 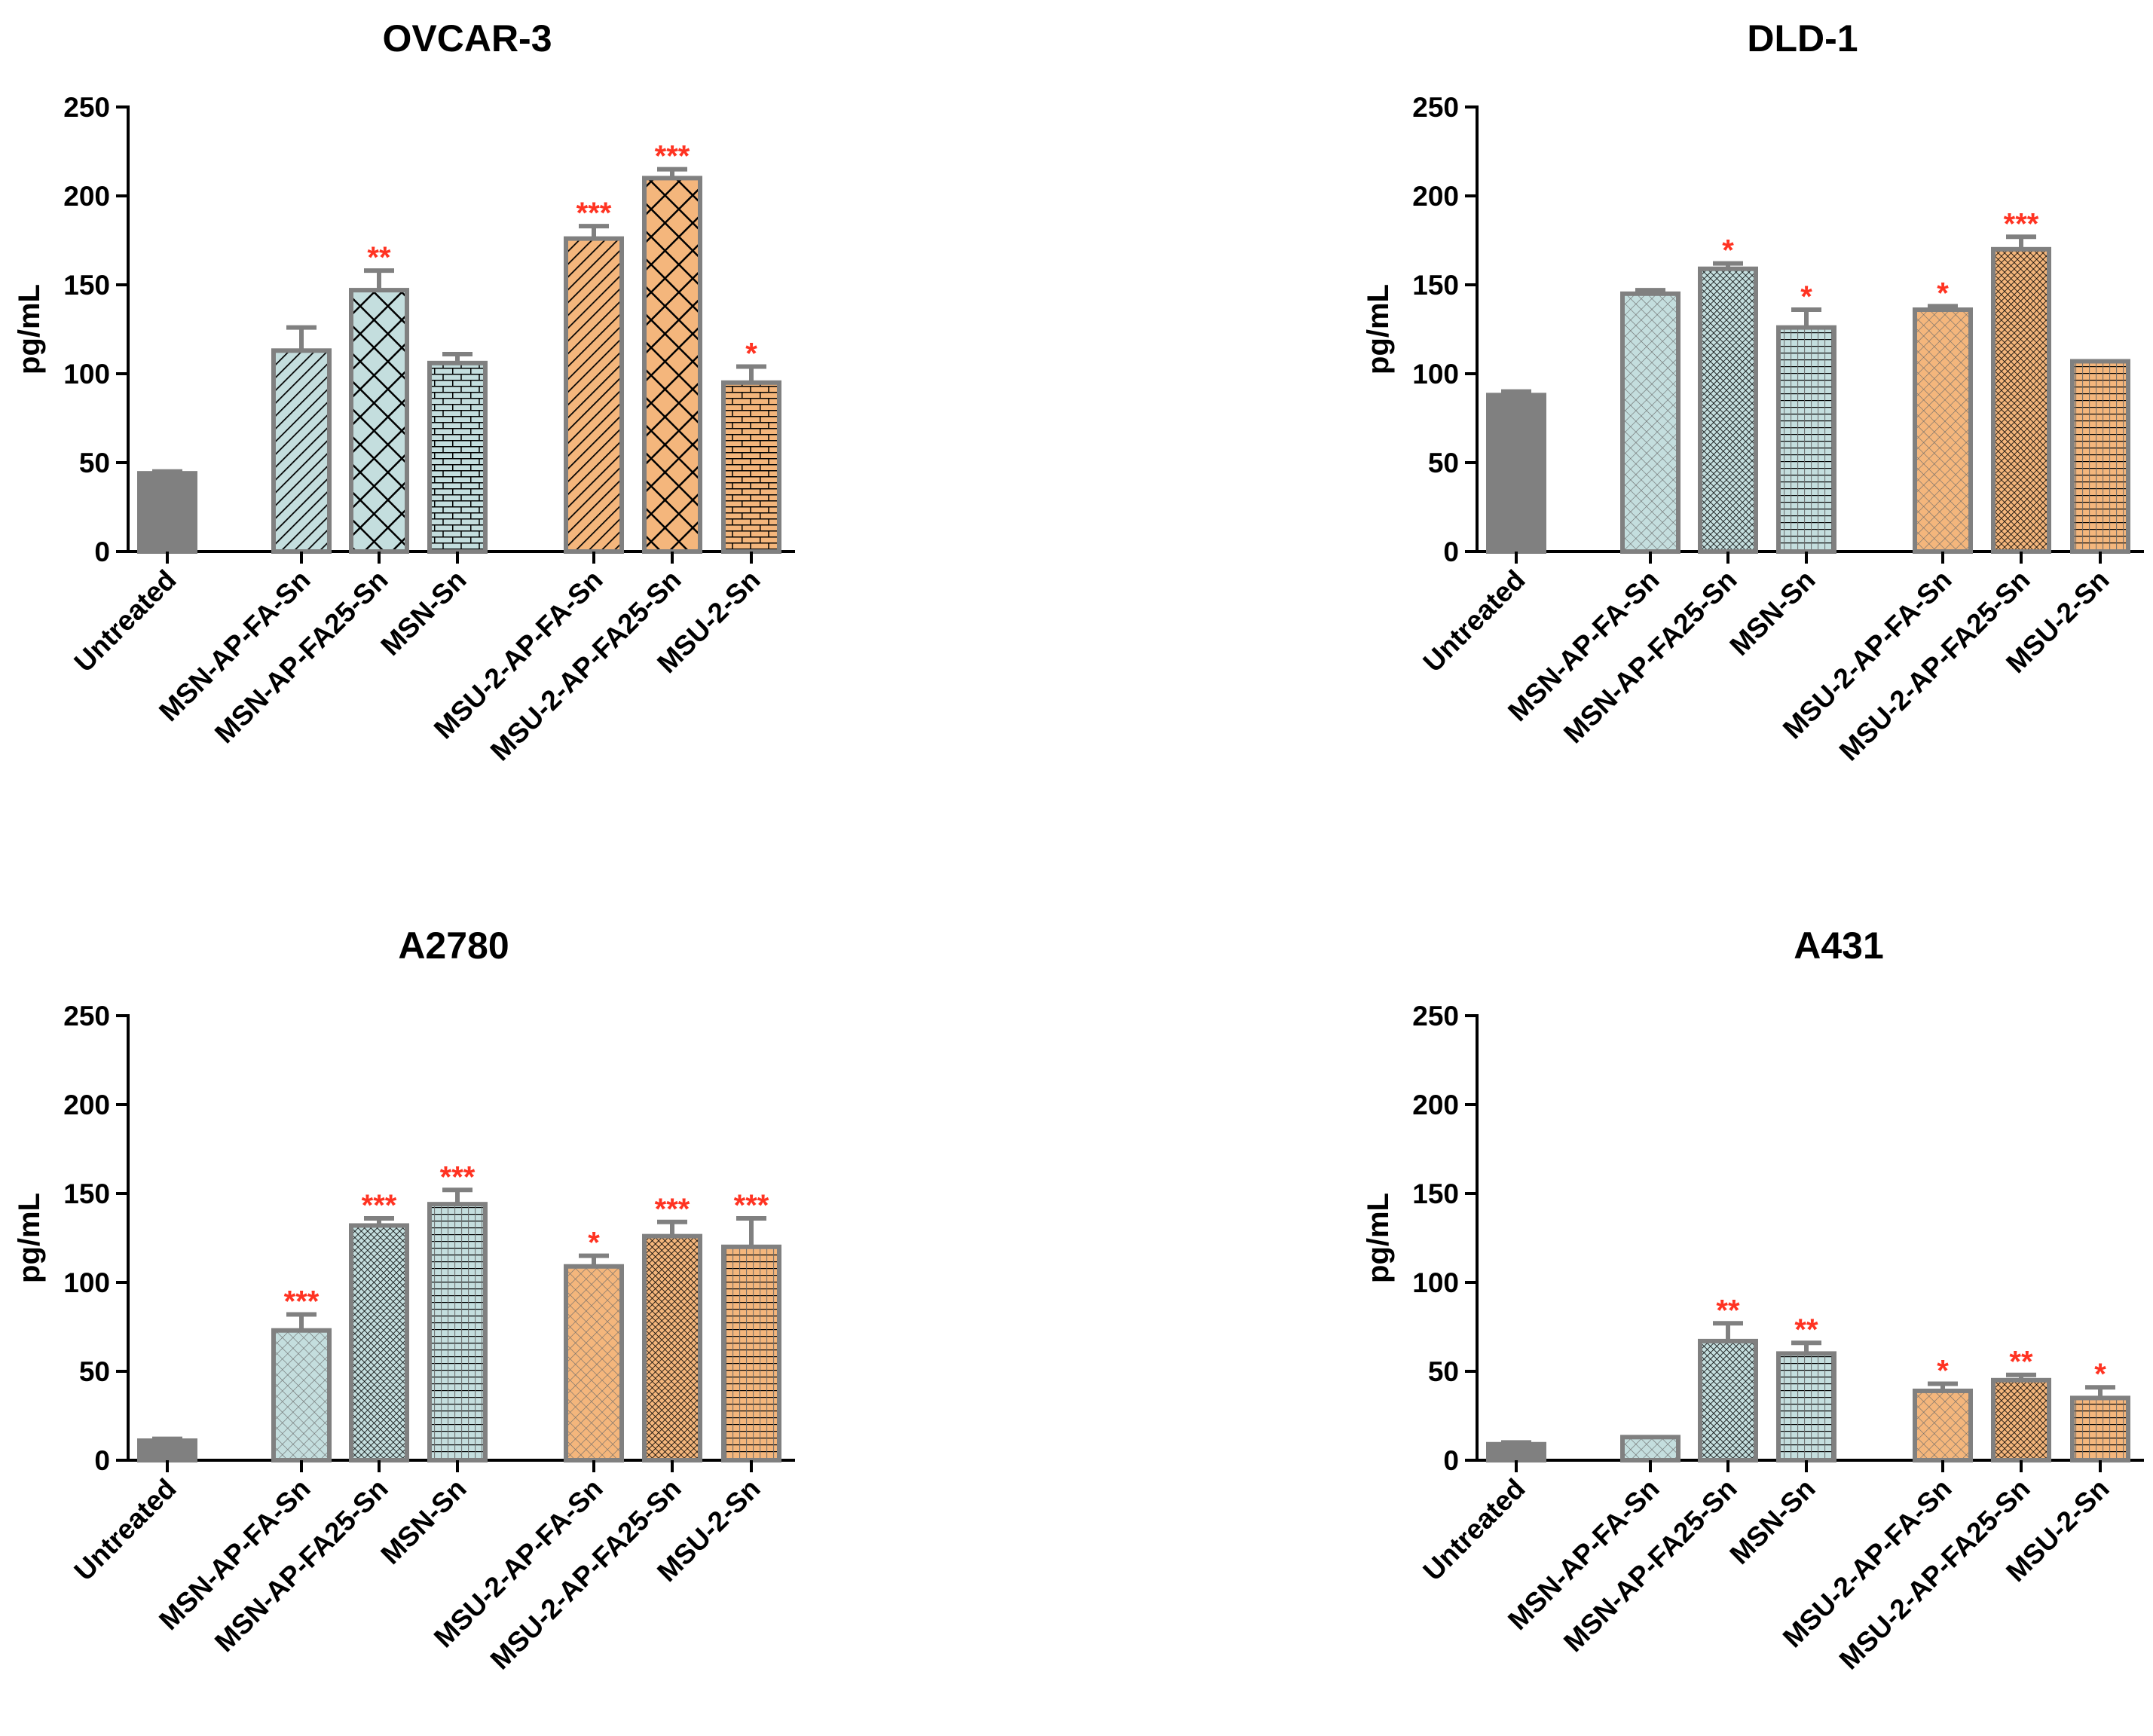 I want to click on chart-title: A431, so click(x=1839, y=946).